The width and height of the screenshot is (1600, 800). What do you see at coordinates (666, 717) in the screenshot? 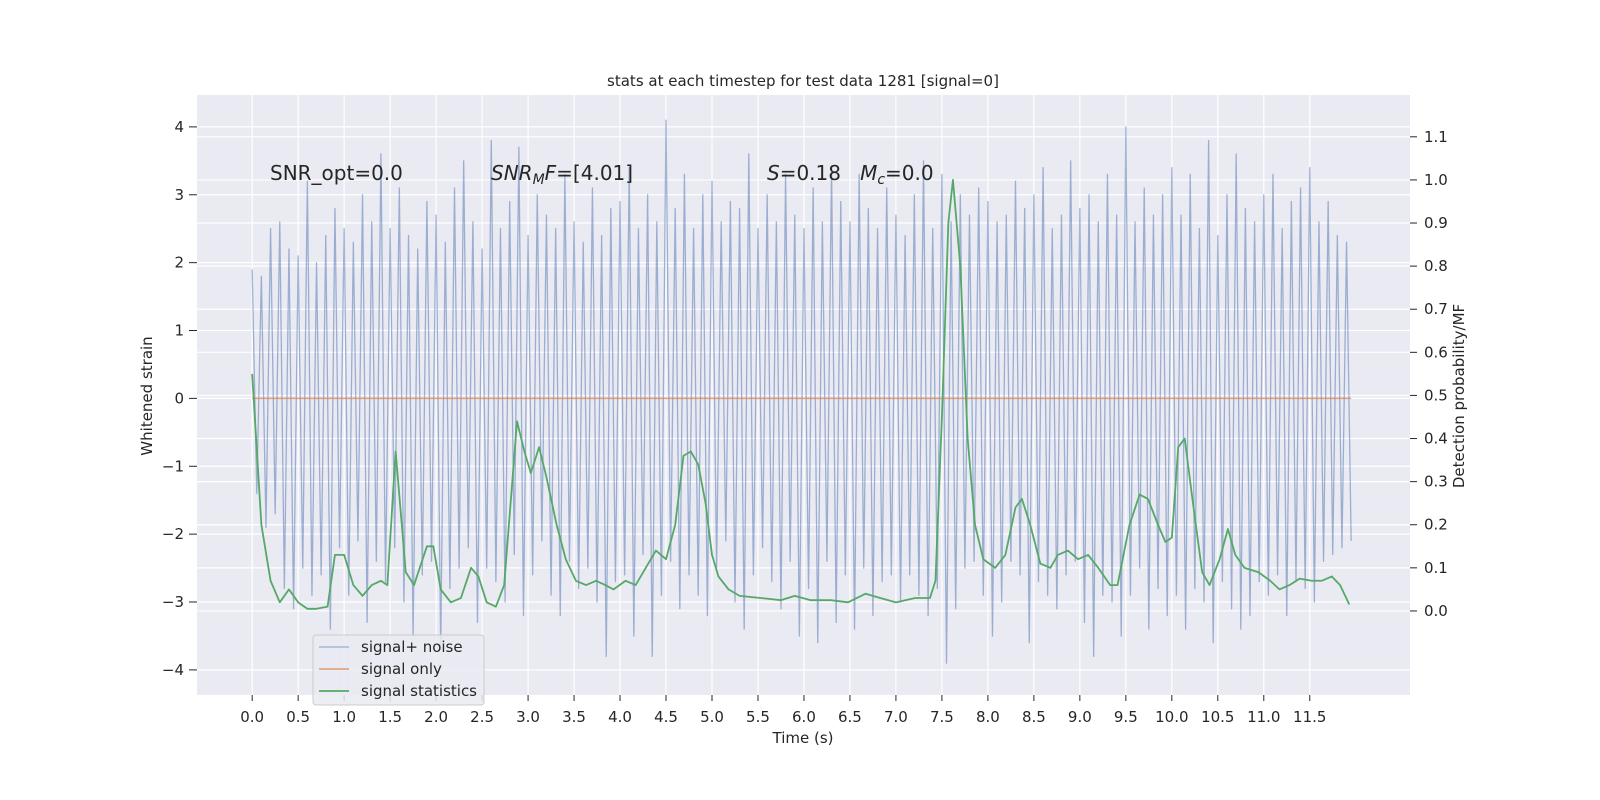
I see `x-tick-label: 4.5` at bounding box center [666, 717].